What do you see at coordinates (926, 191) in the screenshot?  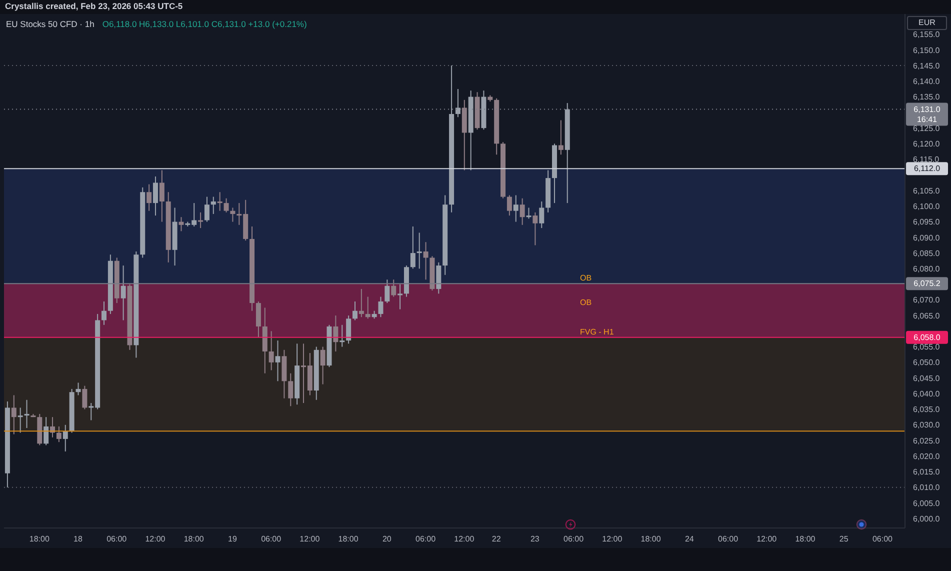 I see `y-tick-label: 6,105.0` at bounding box center [926, 191].